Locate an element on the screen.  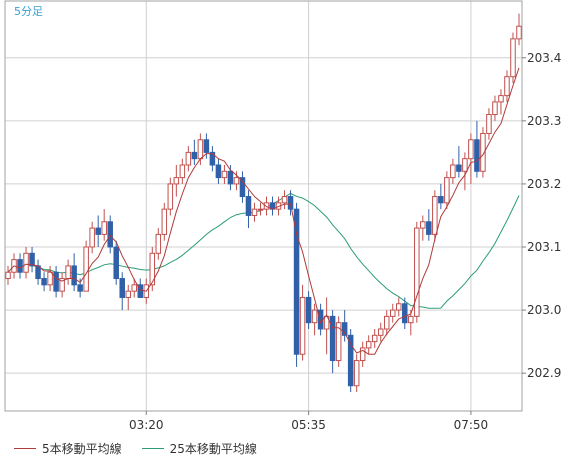
x-axis: 03:20 05:35 07:50 is located at coordinates (308, 421).